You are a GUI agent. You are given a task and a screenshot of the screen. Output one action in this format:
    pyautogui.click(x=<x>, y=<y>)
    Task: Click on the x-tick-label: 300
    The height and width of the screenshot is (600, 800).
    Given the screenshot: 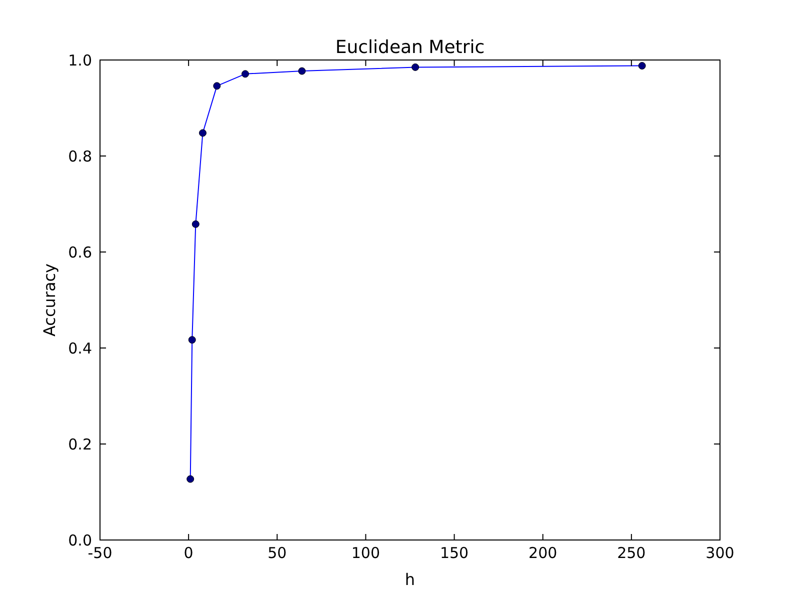 What is the action you would take?
    pyautogui.click(x=720, y=553)
    